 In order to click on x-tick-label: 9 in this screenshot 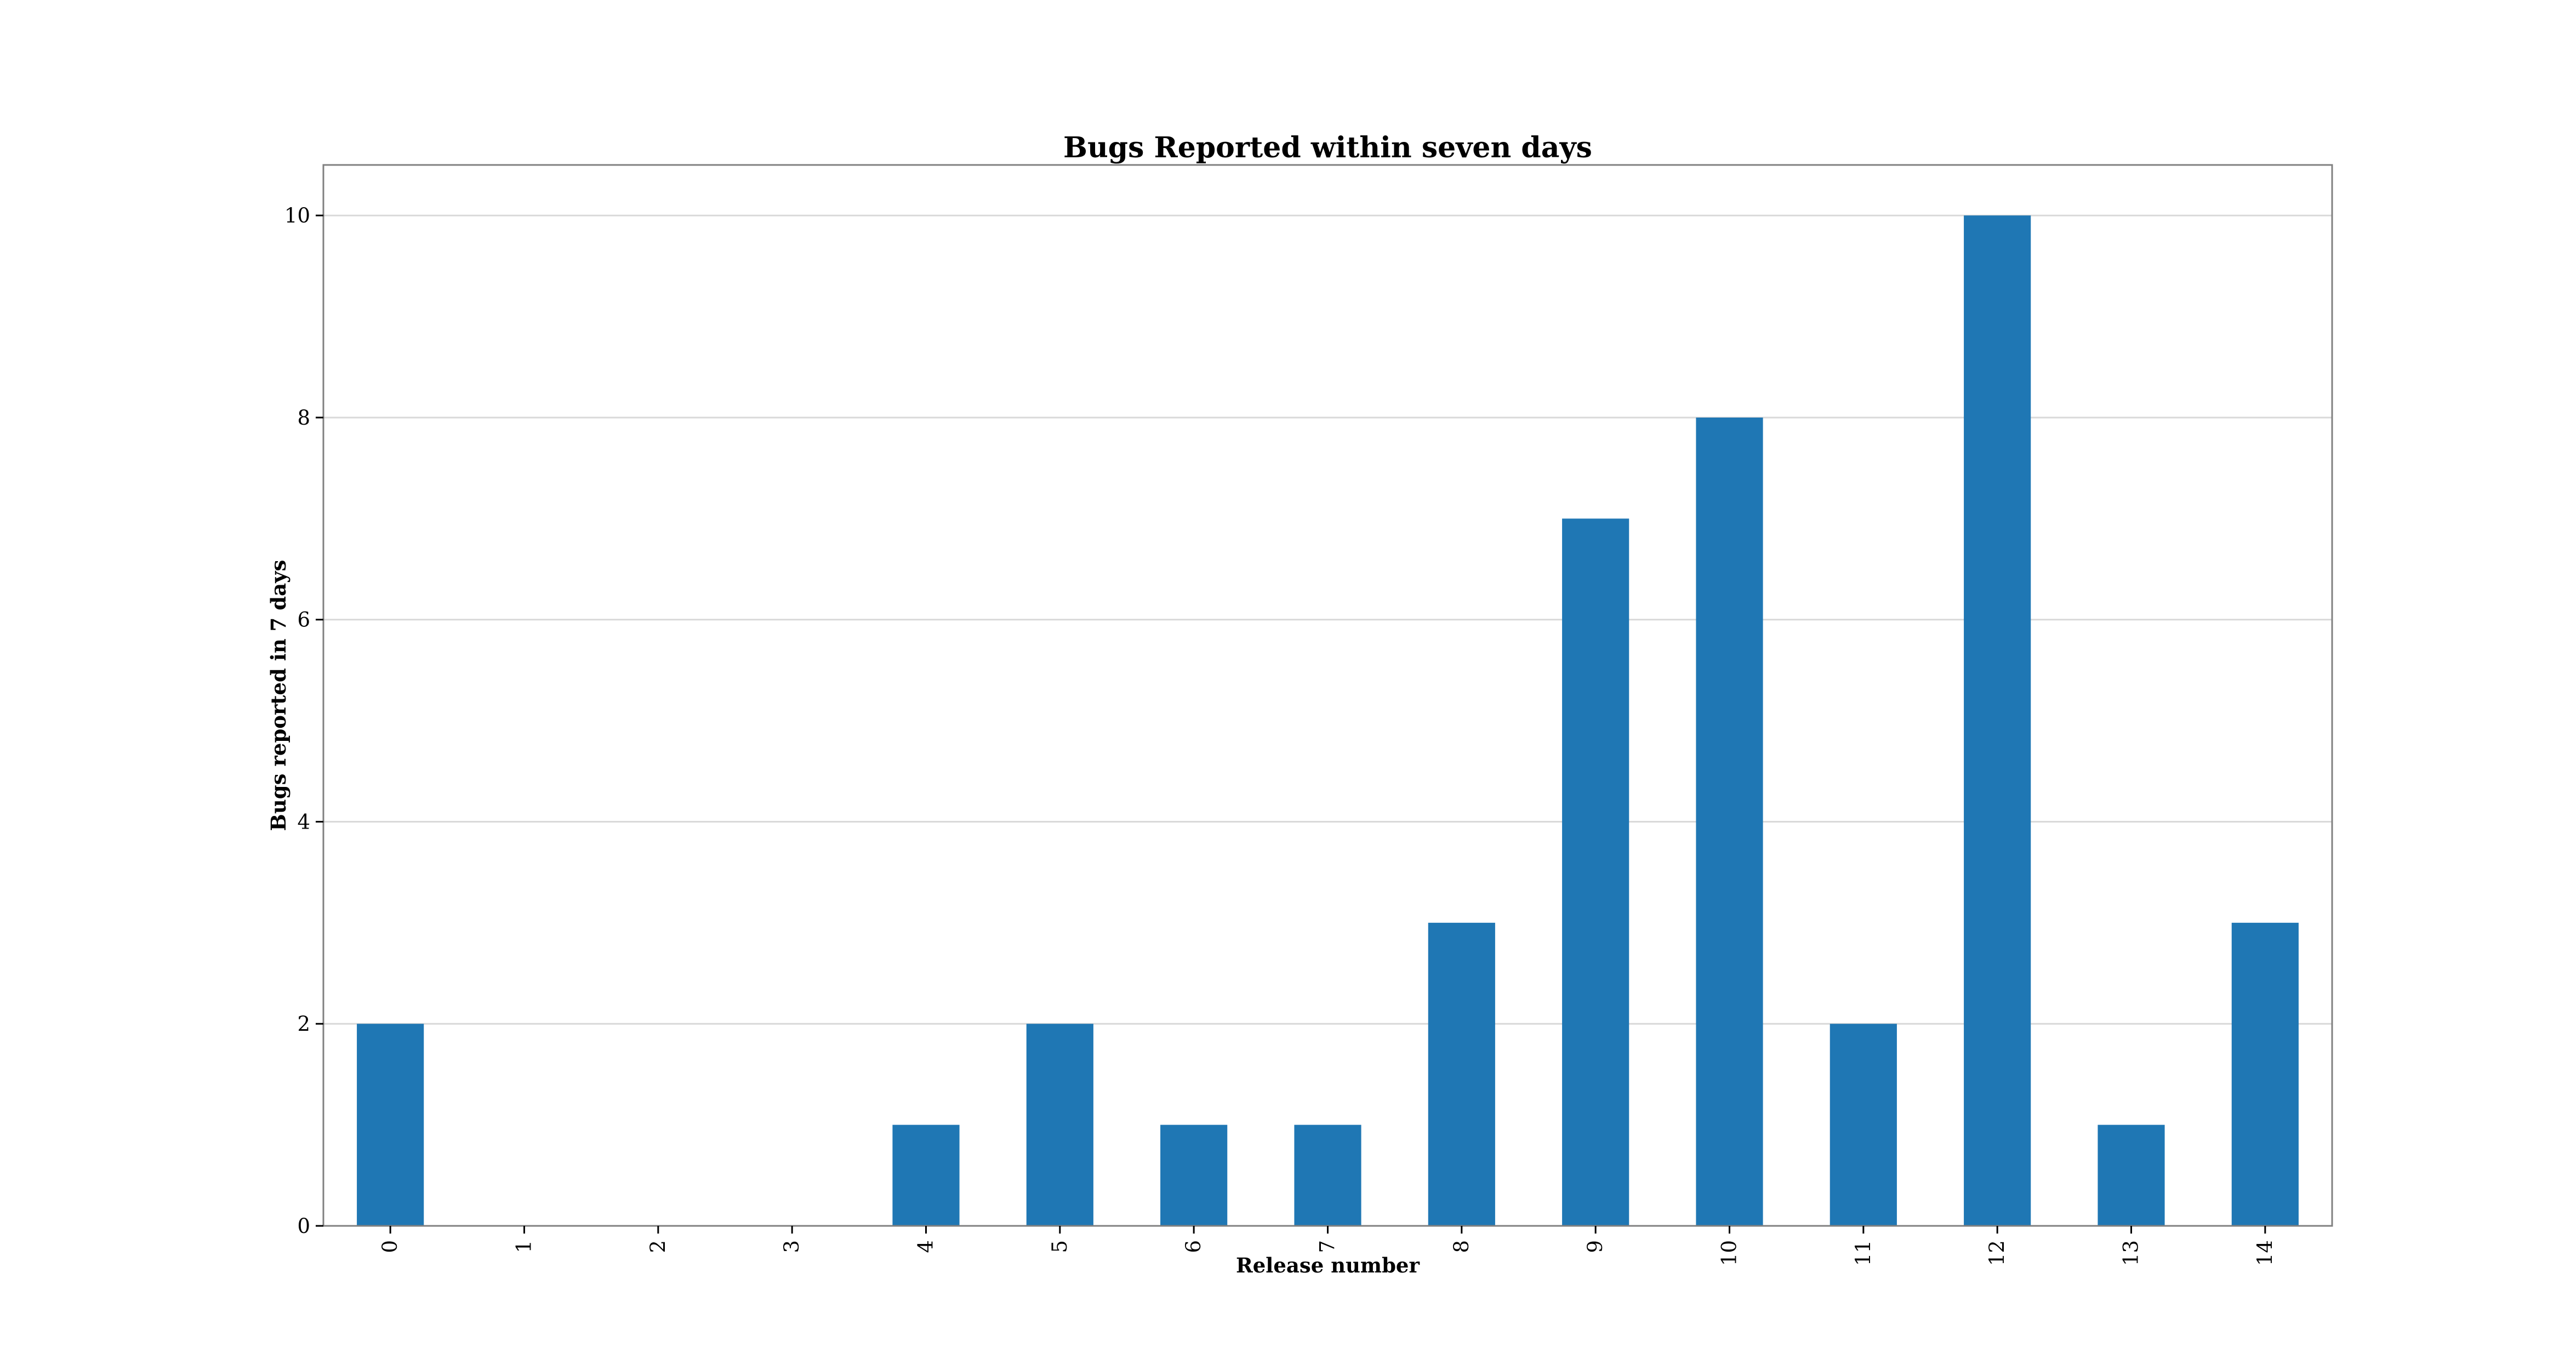, I will do `click(1595, 1247)`.